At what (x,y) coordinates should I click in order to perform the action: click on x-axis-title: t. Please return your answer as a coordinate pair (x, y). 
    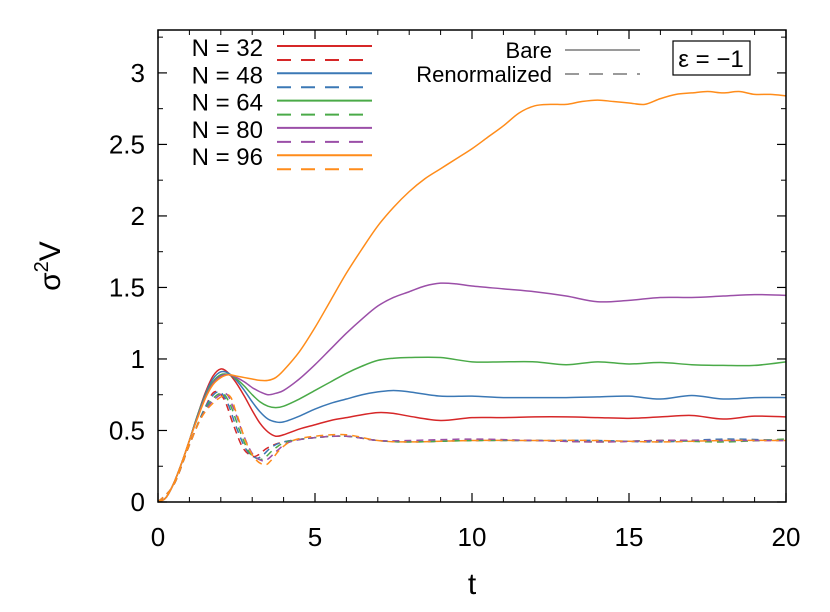
    Looking at the image, I should click on (472, 584).